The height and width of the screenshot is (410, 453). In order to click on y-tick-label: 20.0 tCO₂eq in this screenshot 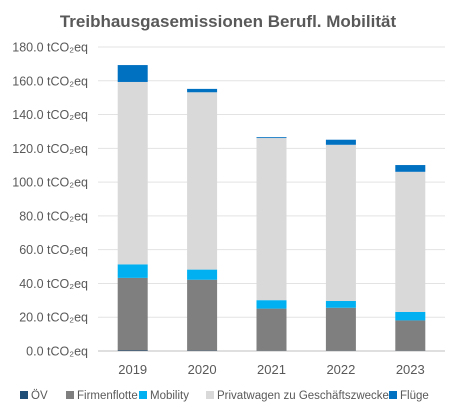, I will do `click(53, 318)`.